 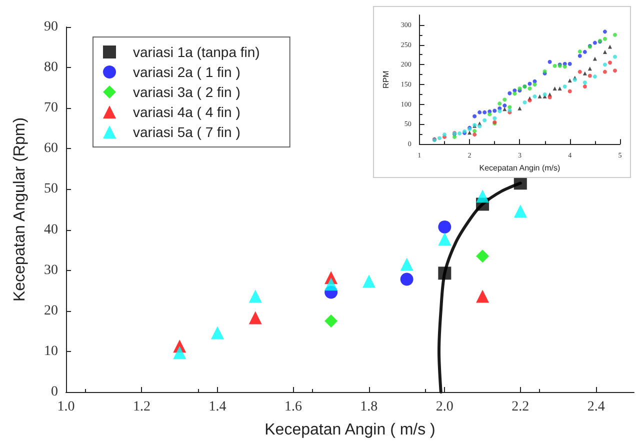 I want to click on x-tick-label: 2.4, so click(x=596, y=407).